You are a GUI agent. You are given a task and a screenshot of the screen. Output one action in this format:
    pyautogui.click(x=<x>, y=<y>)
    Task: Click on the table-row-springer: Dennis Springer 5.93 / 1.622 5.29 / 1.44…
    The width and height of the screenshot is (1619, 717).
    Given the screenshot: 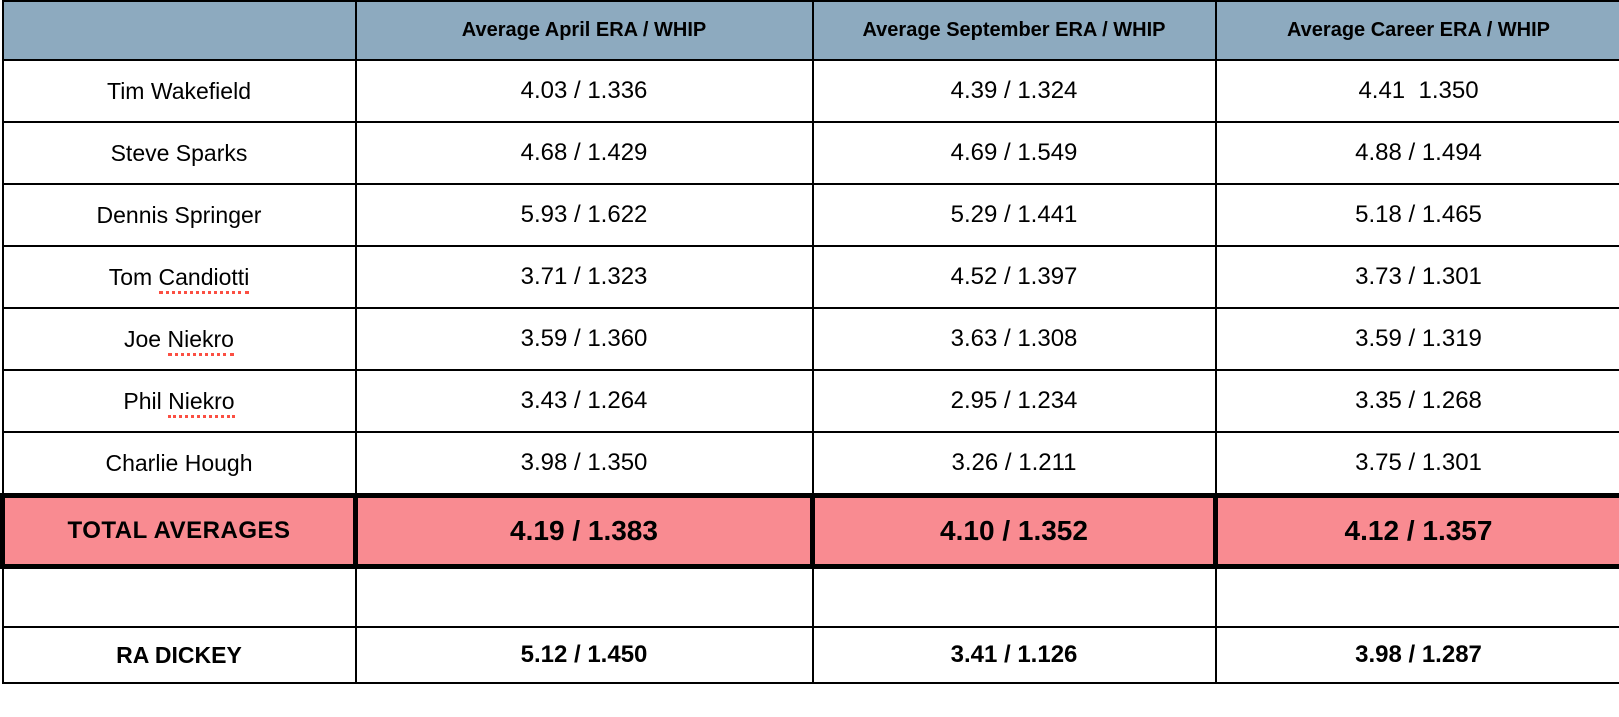 What is the action you would take?
    pyautogui.click(x=810, y=215)
    